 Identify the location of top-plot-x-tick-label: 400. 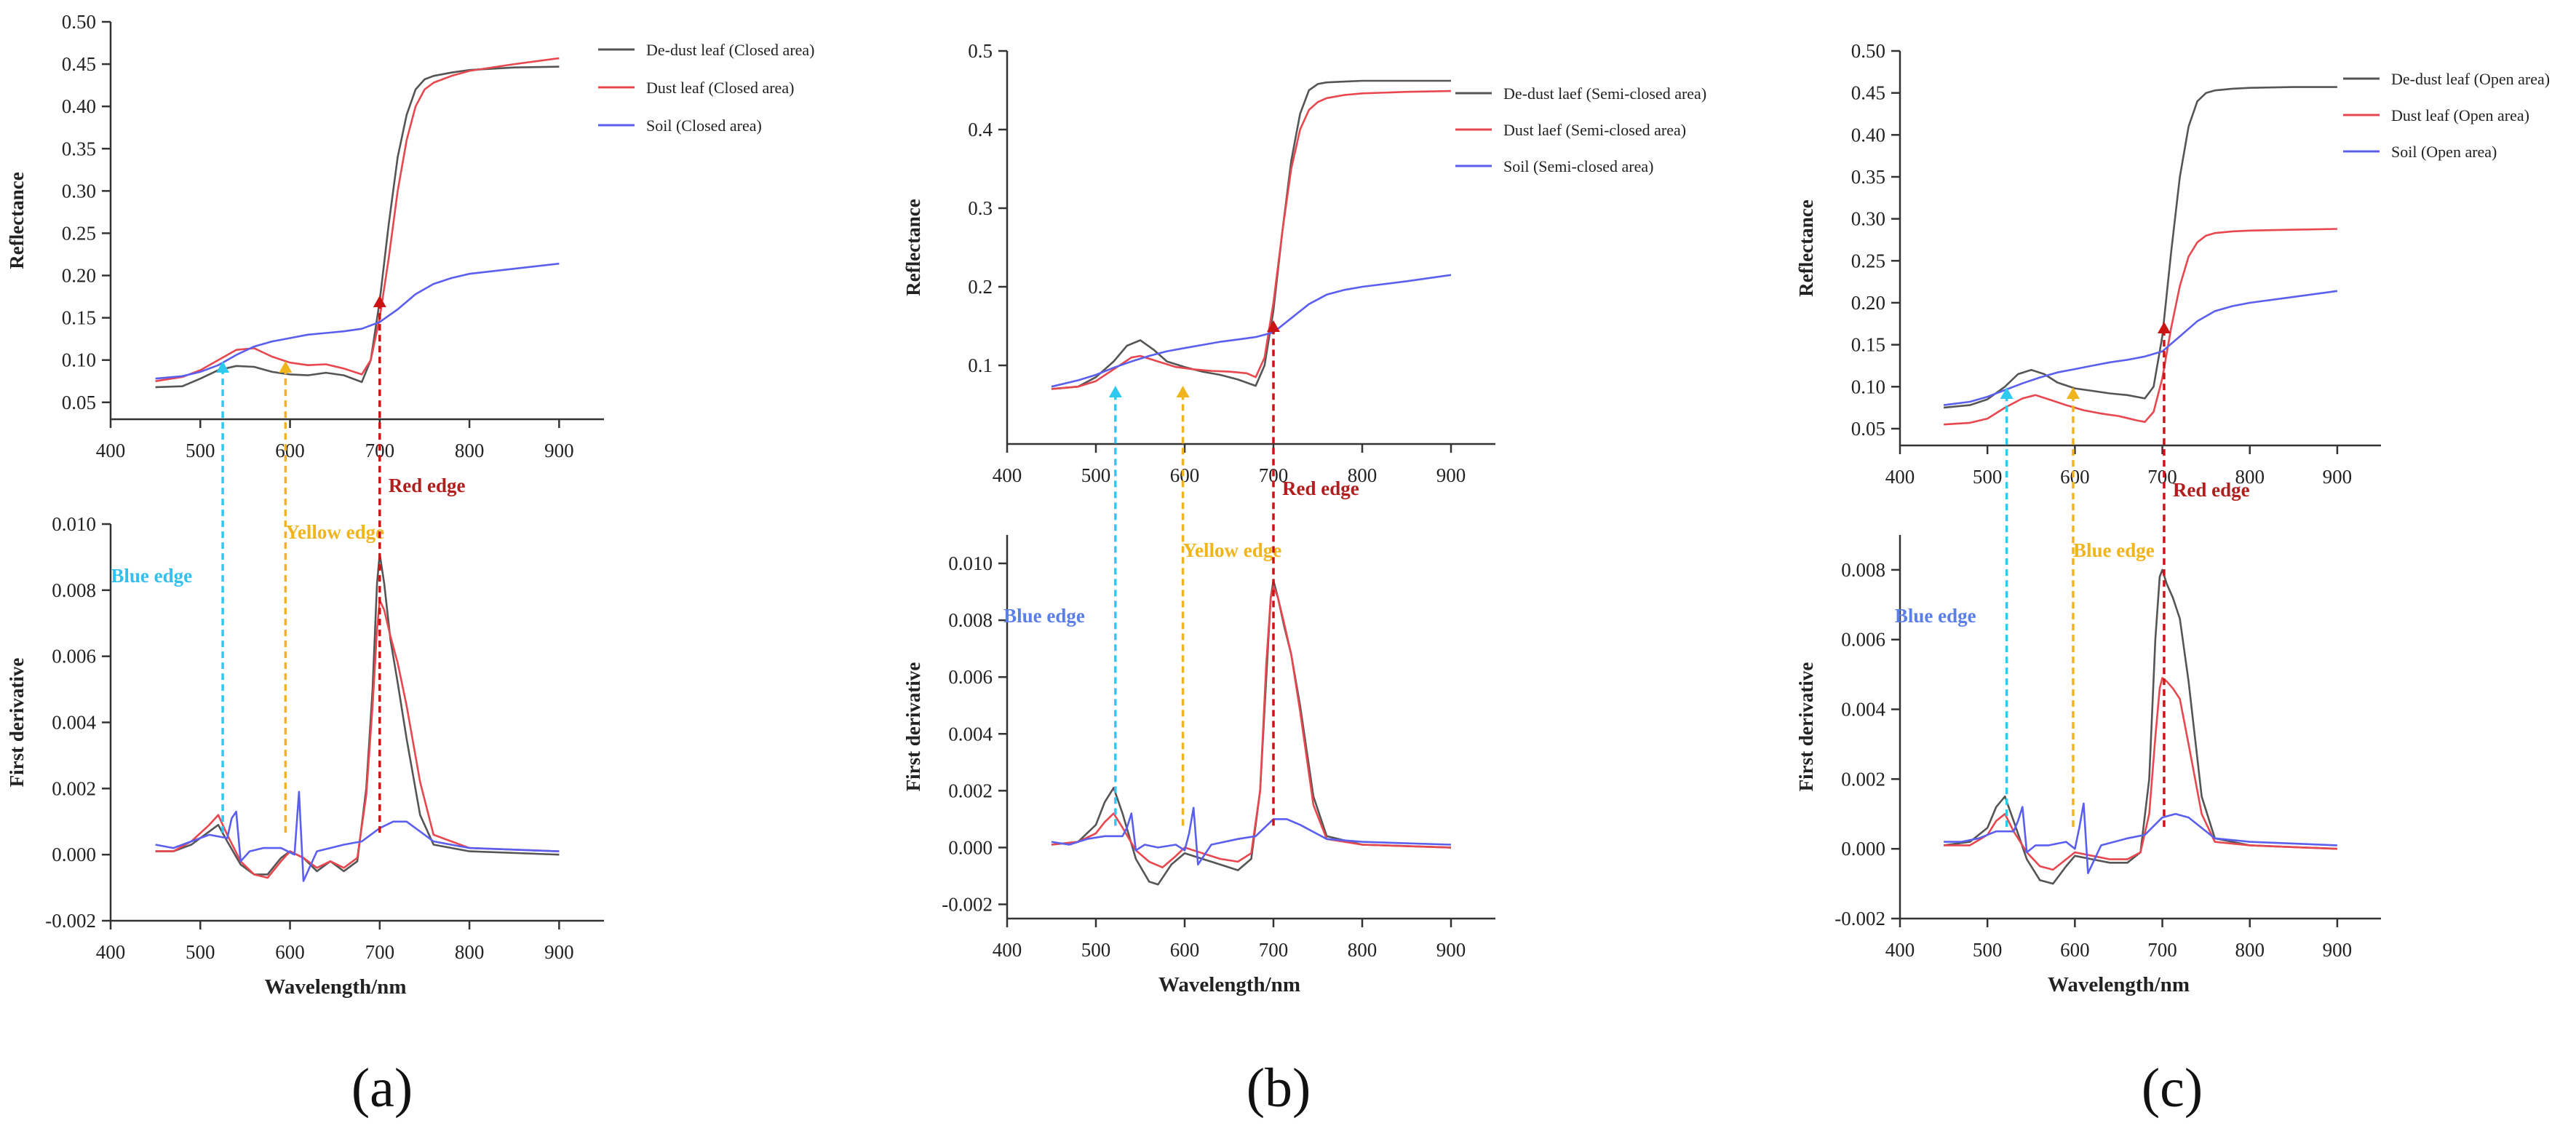
(111, 450).